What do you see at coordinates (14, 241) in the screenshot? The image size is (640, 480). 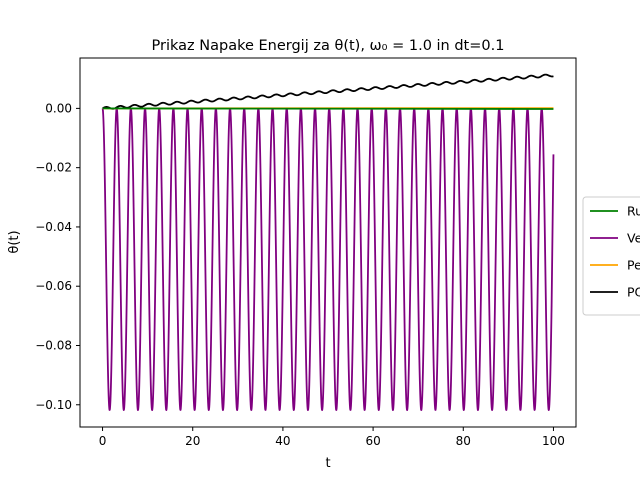 I see `y-axis-label: θ(t)` at bounding box center [14, 241].